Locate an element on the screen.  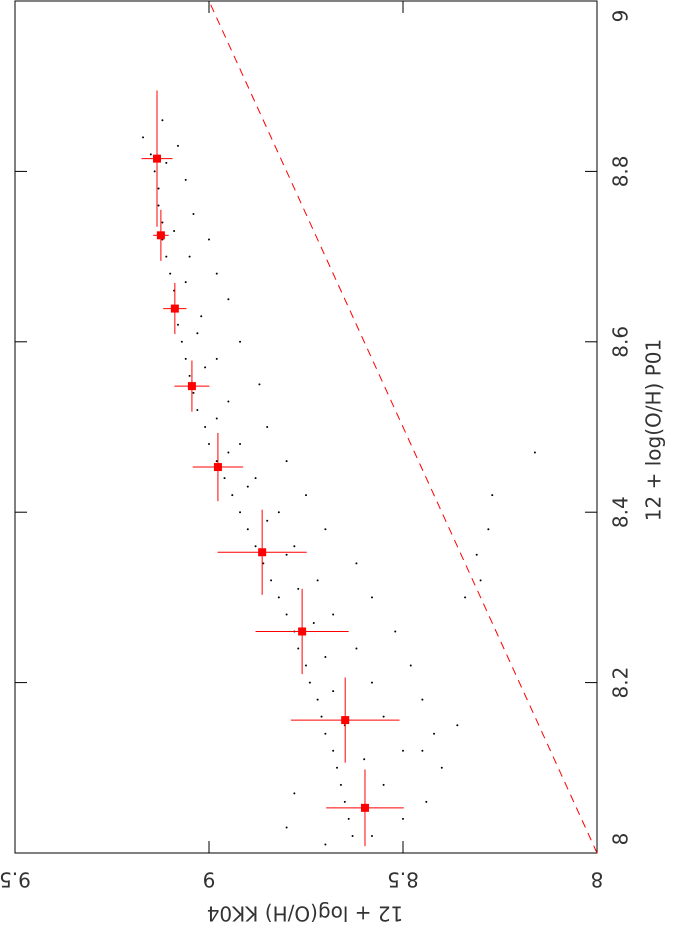
y-tick-label: 9 is located at coordinates (621, 16).